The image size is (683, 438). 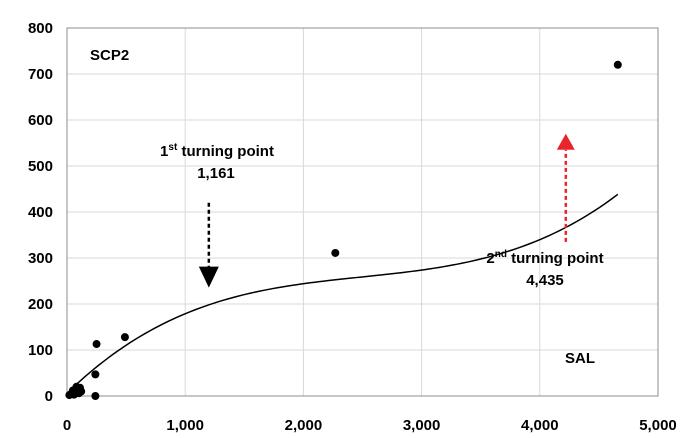 I want to click on first-turning-point-label: 1st turning point, so click(x=217, y=151).